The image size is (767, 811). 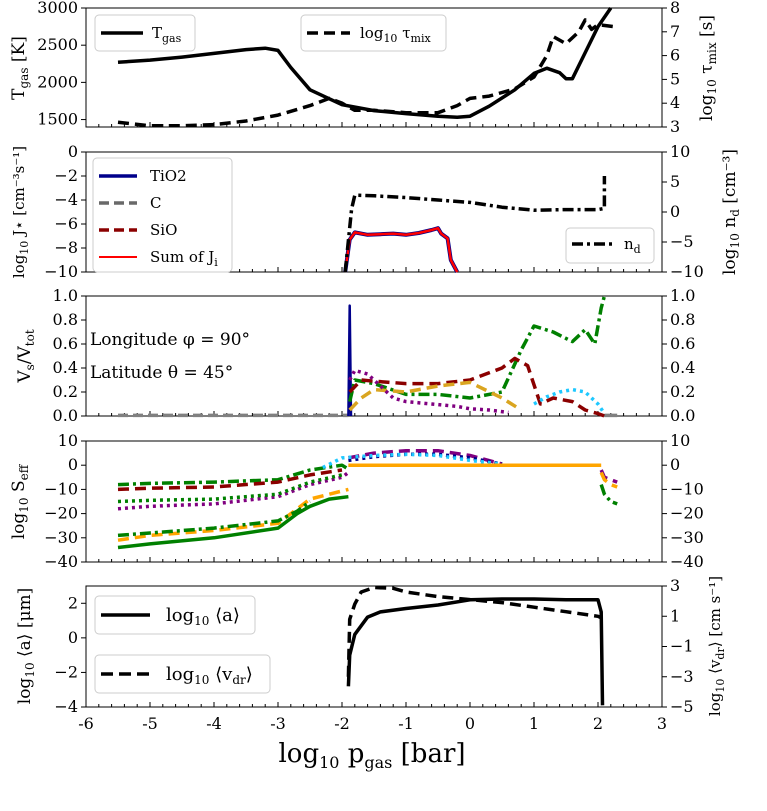 What do you see at coordinates (61, 271) in the screenshot?
I see `p2-ytick-label-left-0: −10` at bounding box center [61, 271].